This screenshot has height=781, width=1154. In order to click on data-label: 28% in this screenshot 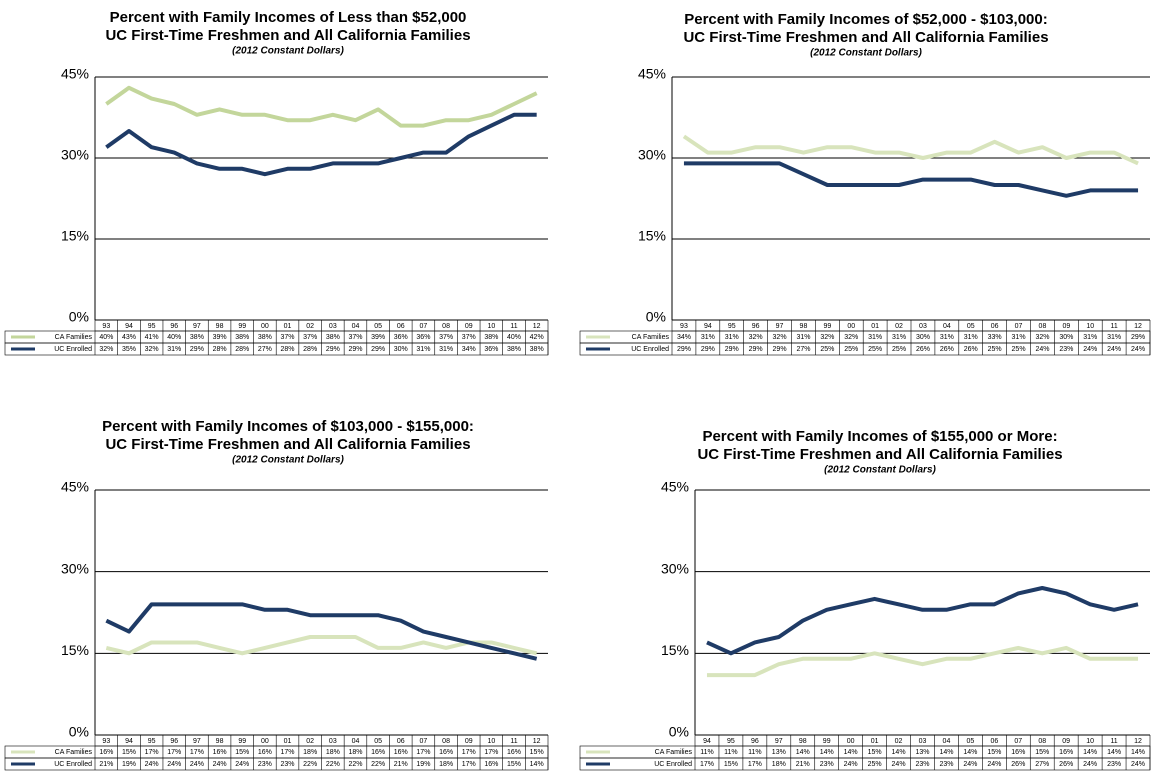, I will do `click(220, 349)`.